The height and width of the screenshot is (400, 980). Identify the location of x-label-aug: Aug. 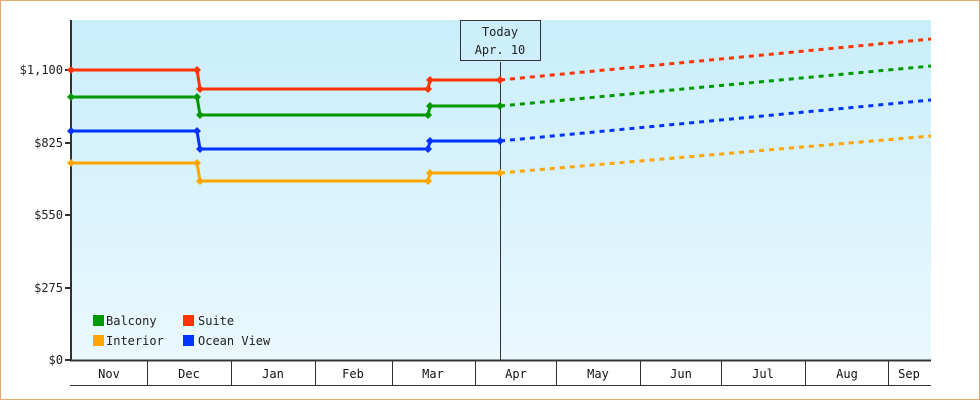
(847, 374).